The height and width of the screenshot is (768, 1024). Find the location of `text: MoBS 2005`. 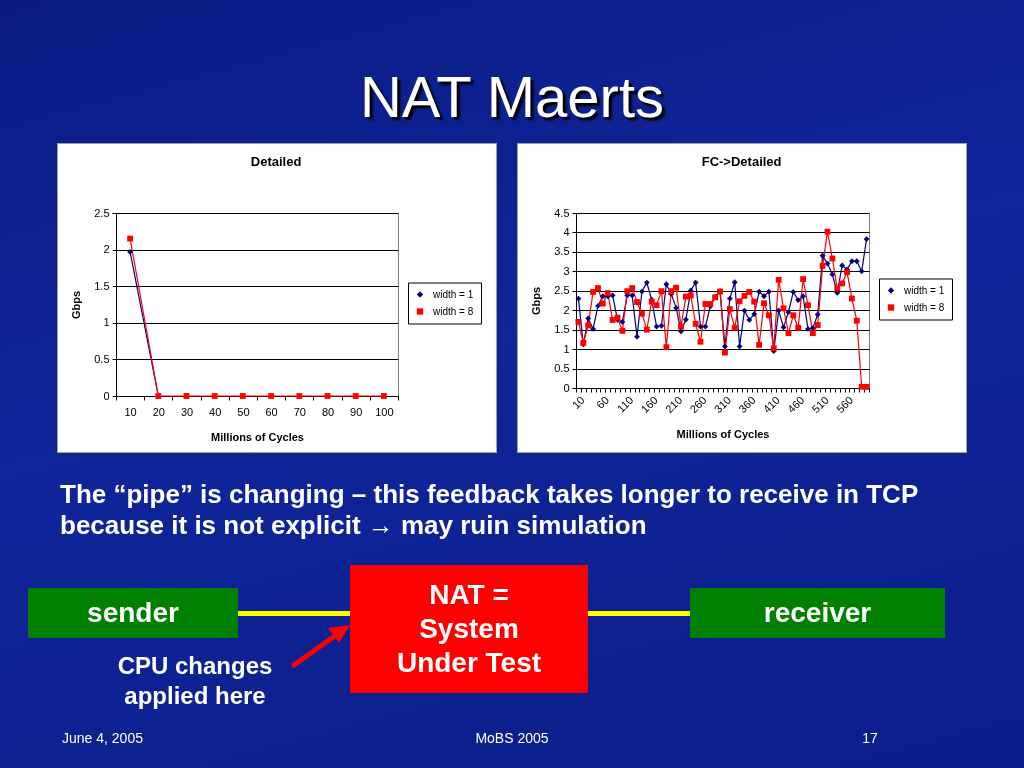

text: MoBS 2005 is located at coordinates (512, 738).